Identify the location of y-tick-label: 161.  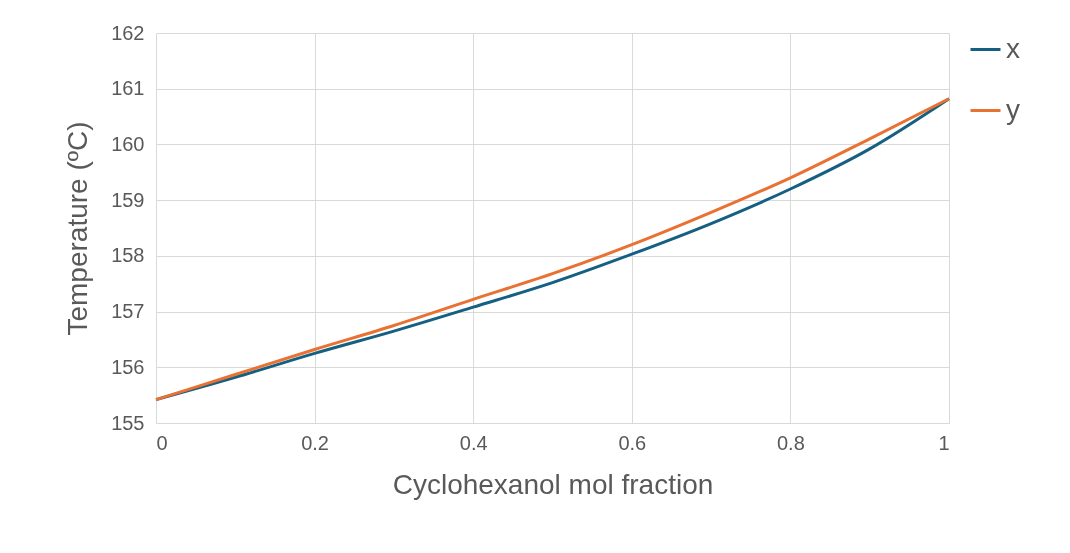
(128, 88).